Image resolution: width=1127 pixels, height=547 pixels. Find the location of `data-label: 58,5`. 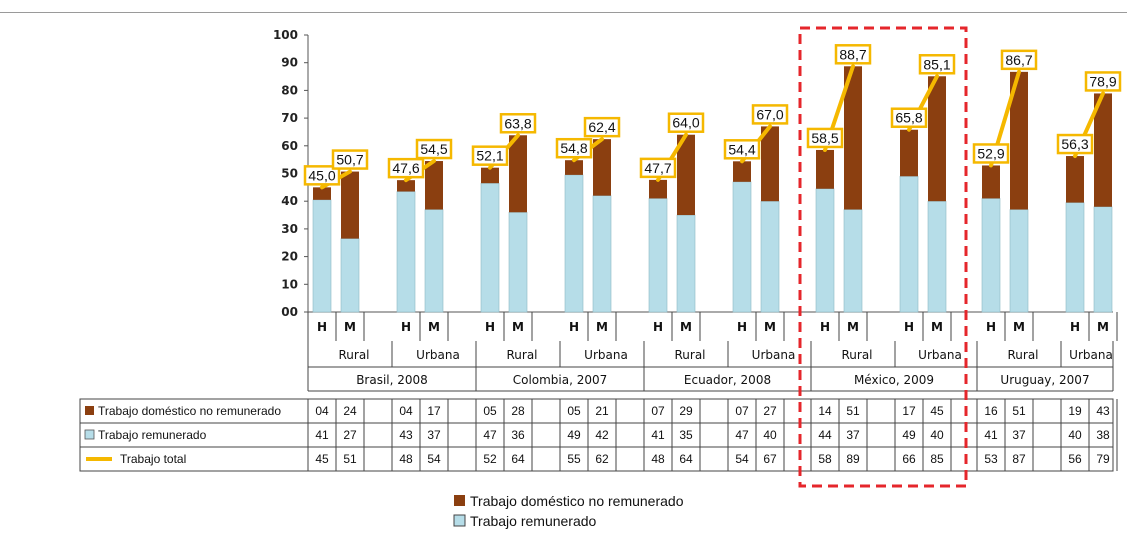

data-label: 58,5 is located at coordinates (824, 138).